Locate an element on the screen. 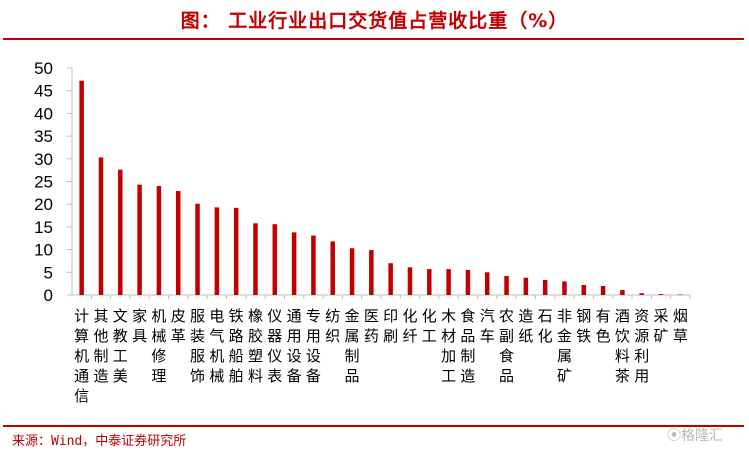 Image resolution: width=749 pixels, height=451 pixels. y-tick-label: 15 is located at coordinates (43, 227).